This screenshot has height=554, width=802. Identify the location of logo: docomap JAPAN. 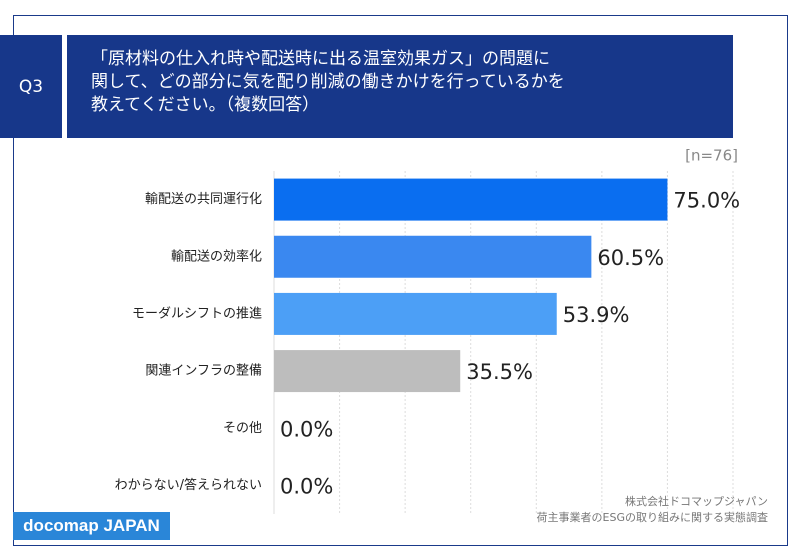
(91, 526).